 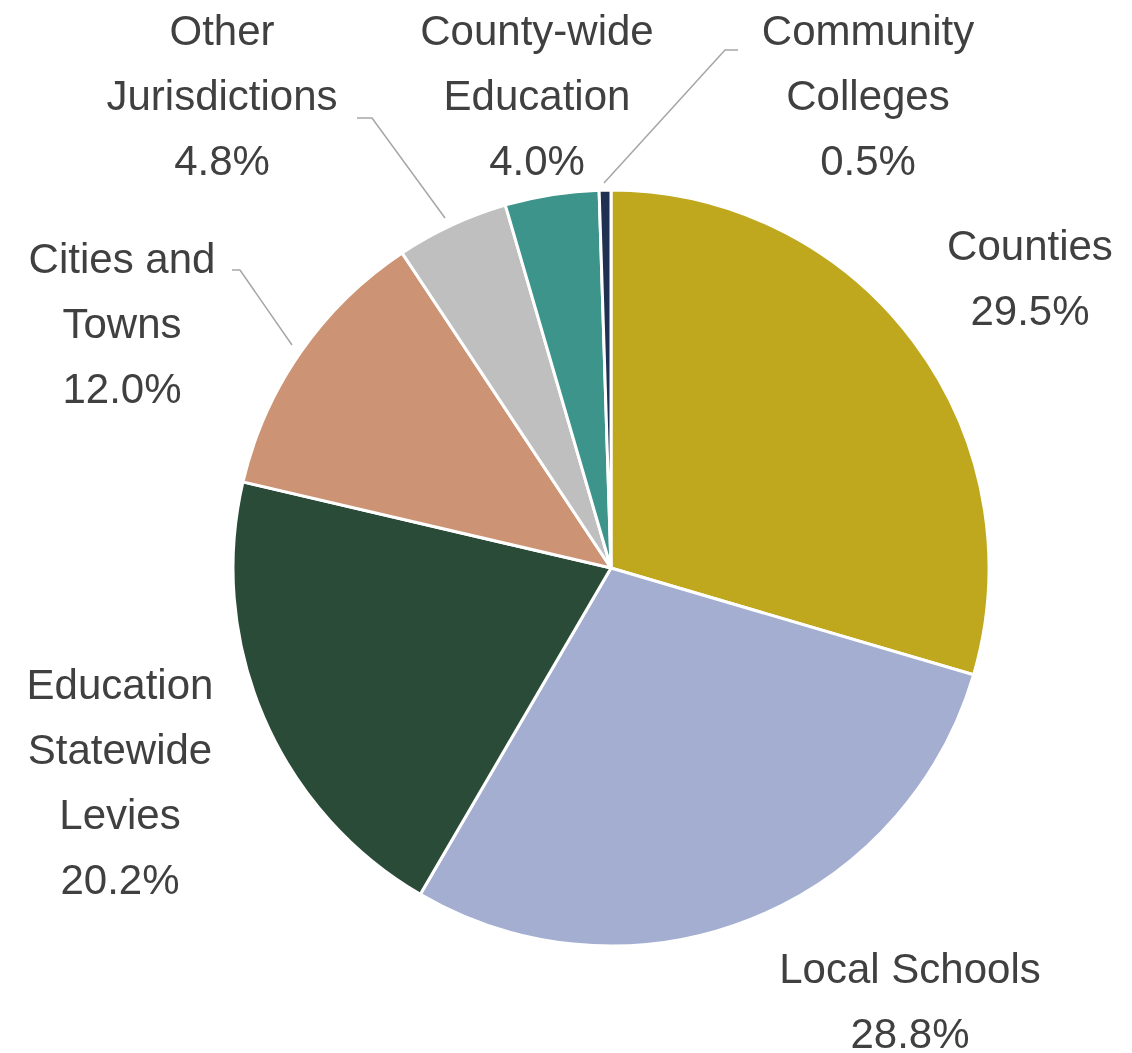 I want to click on data-label: 29.5%, so click(x=1030, y=310).